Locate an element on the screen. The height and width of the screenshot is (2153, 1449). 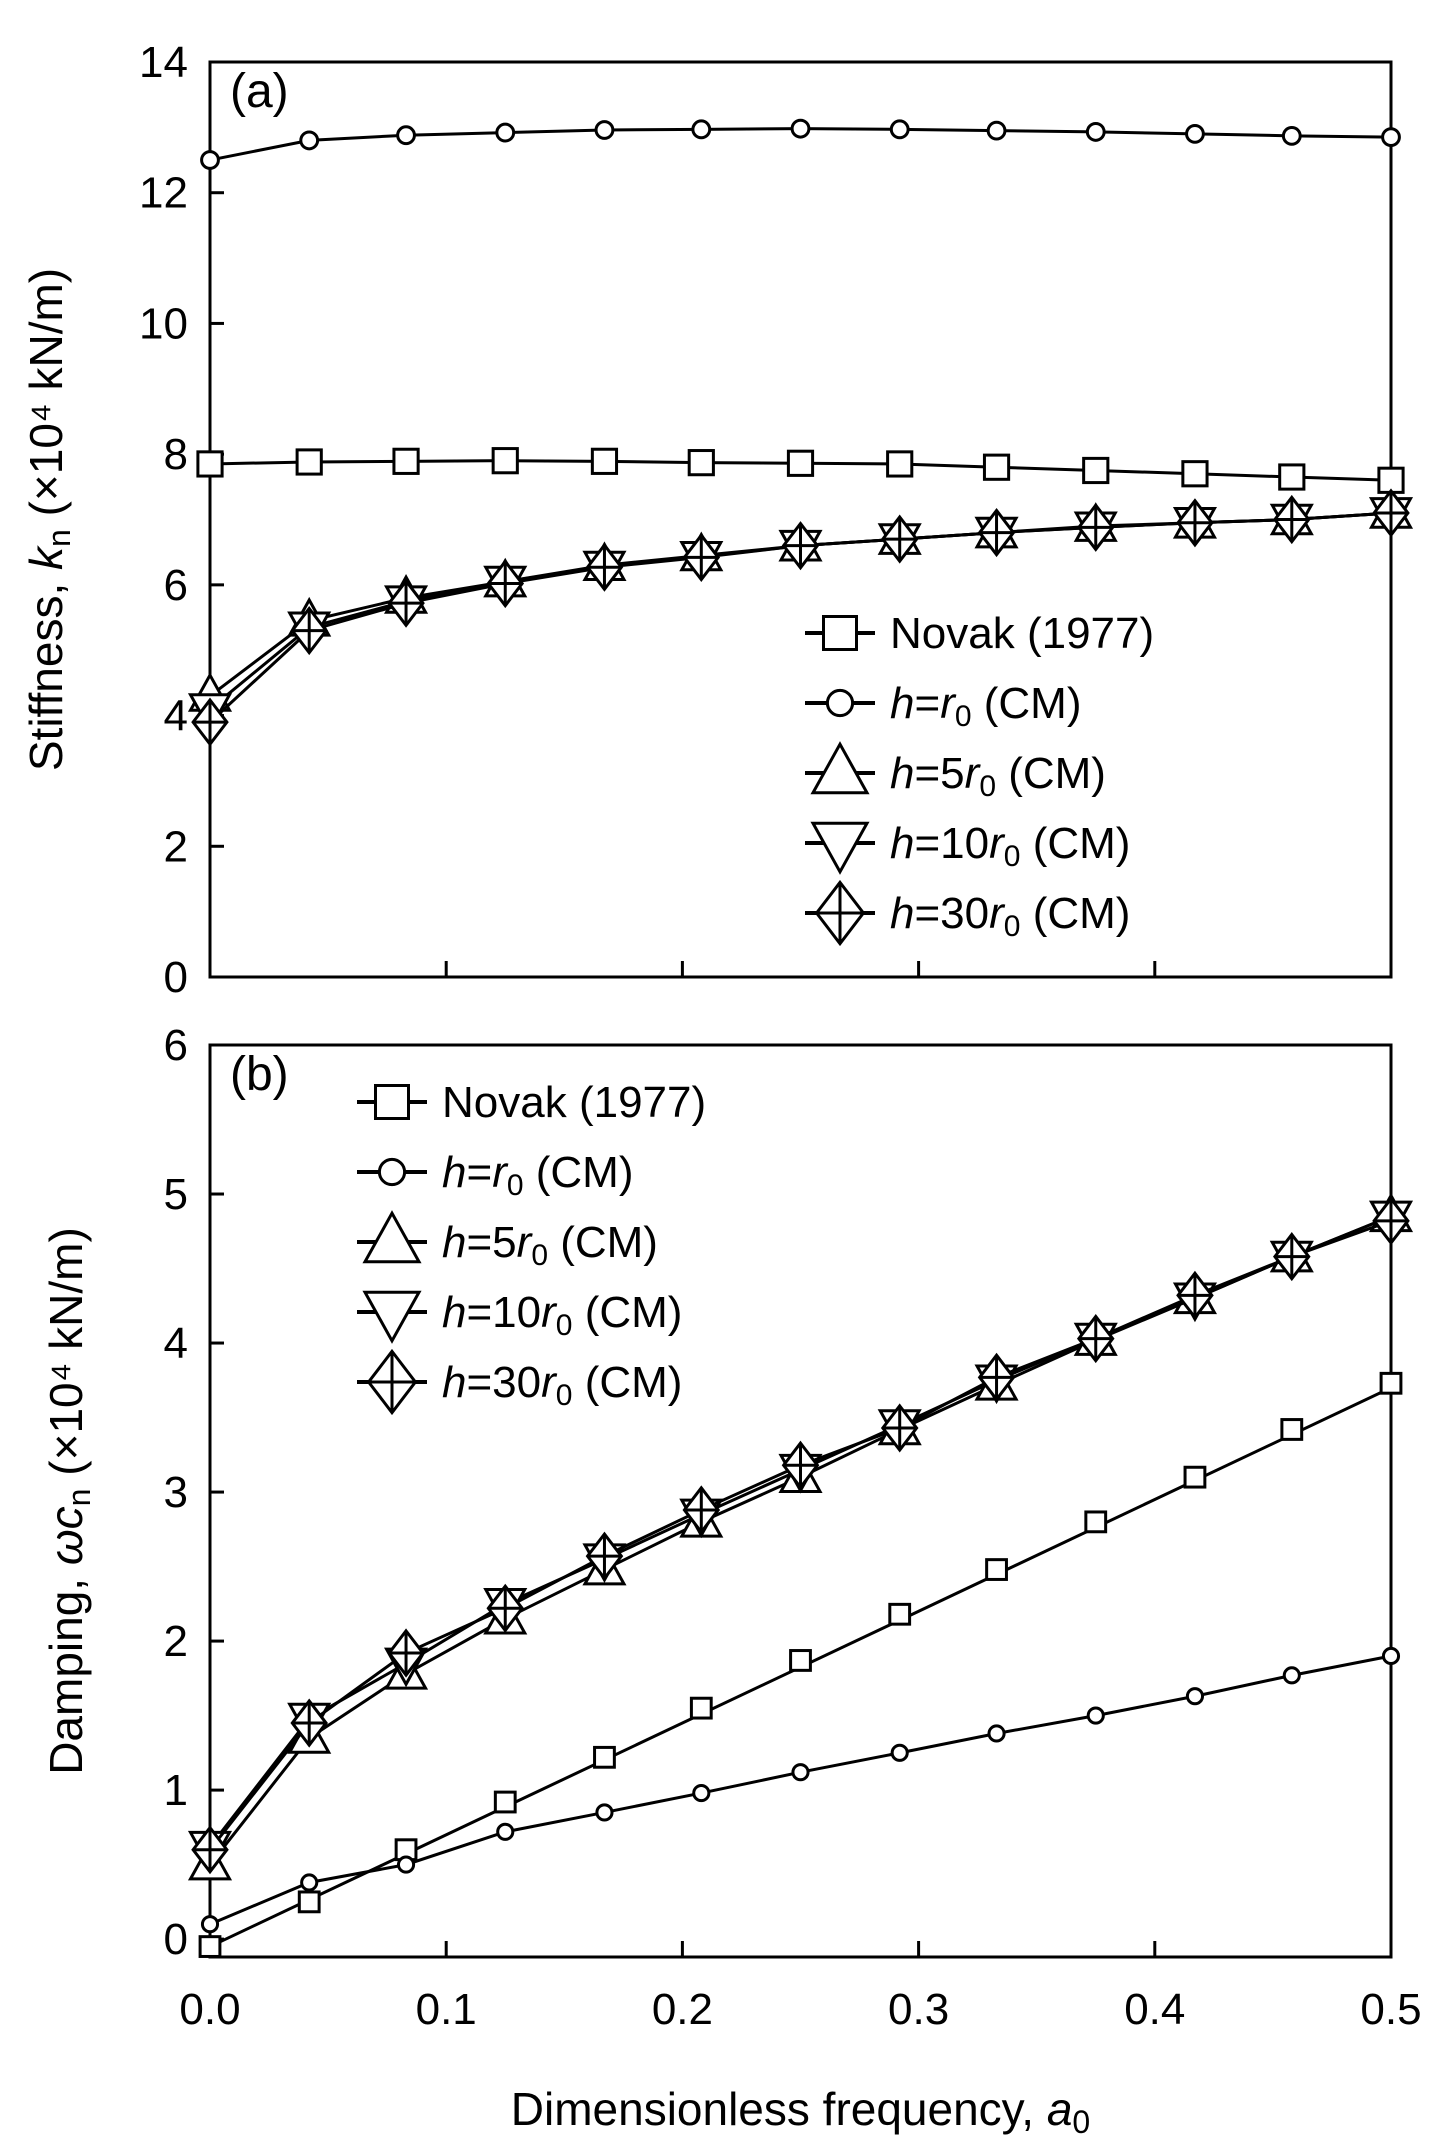
legend-label: h=10r0 (CM) is located at coordinates (1010, 846).